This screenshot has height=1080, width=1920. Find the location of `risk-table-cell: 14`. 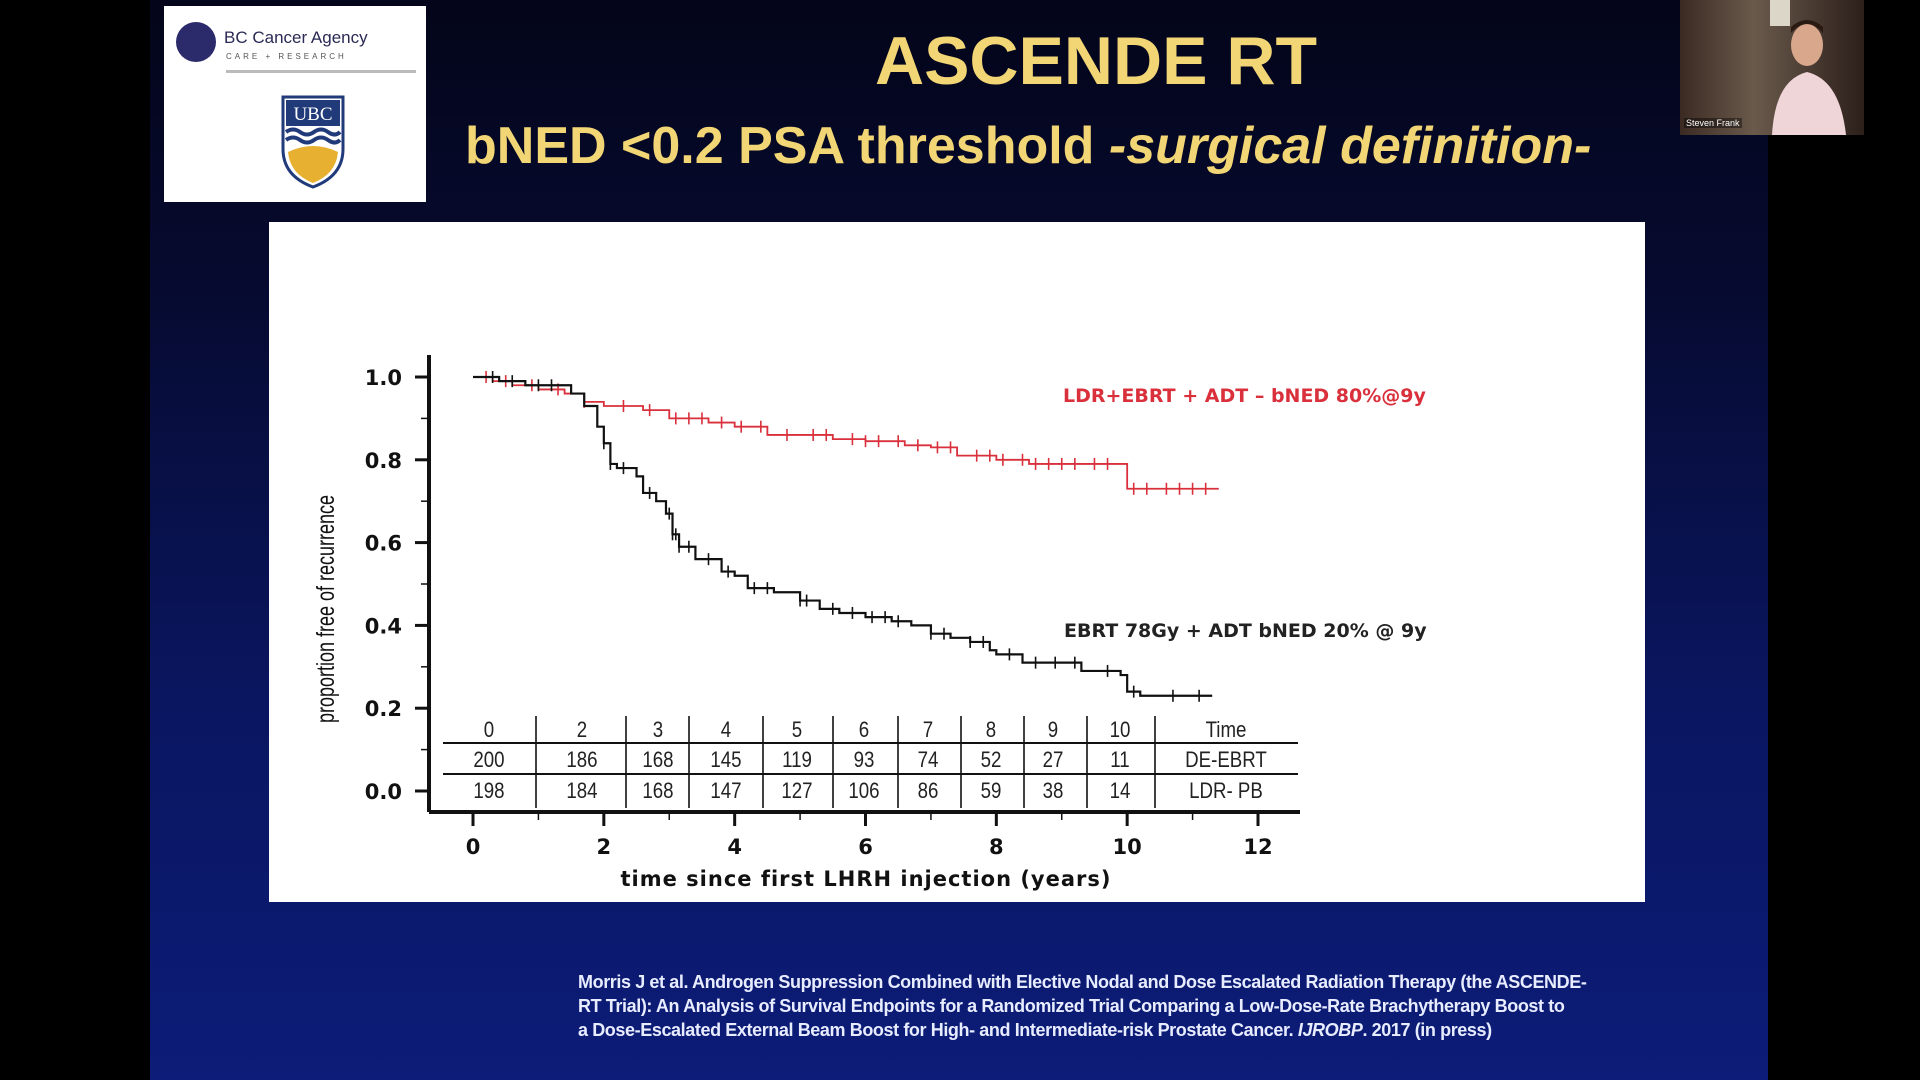

risk-table-cell: 14 is located at coordinates (1120, 792).